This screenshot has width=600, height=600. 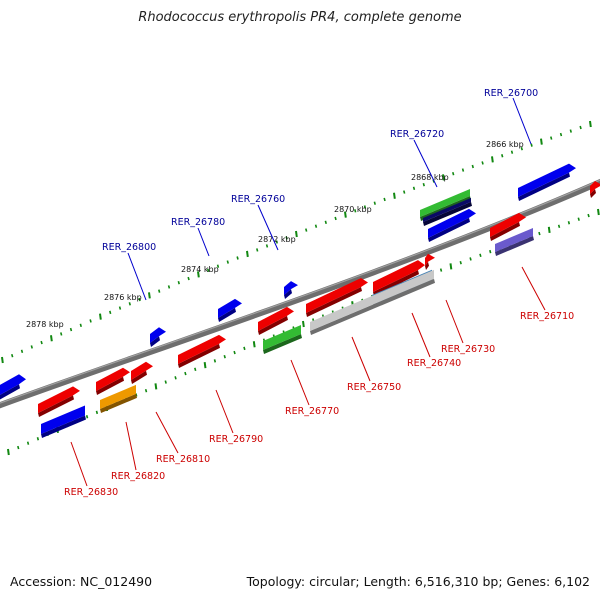 I want to click on gene-forward-left-edge, so click(x=13, y=387).